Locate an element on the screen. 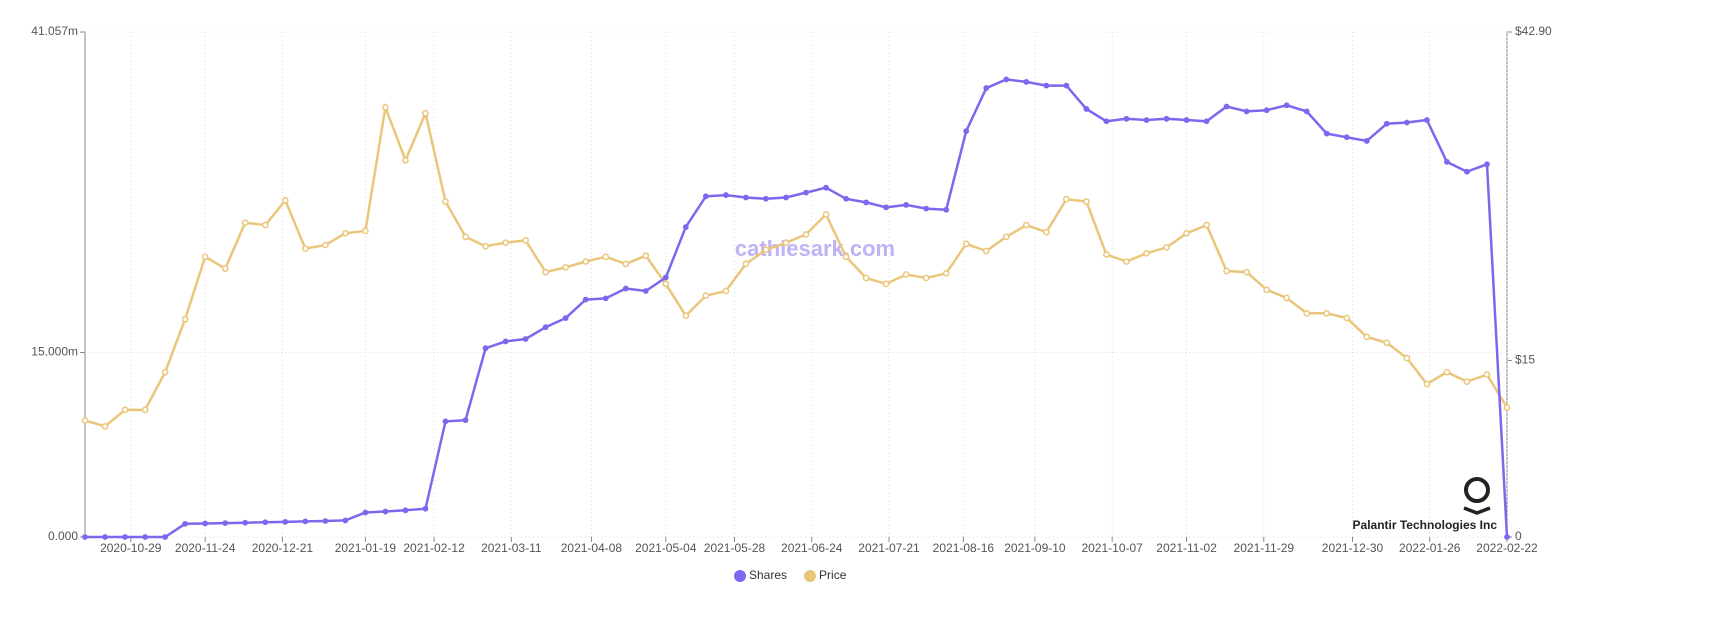 Image resolution: width=1721 pixels, height=641 pixels. y-tick-label: 0.000 is located at coordinates (63, 536).